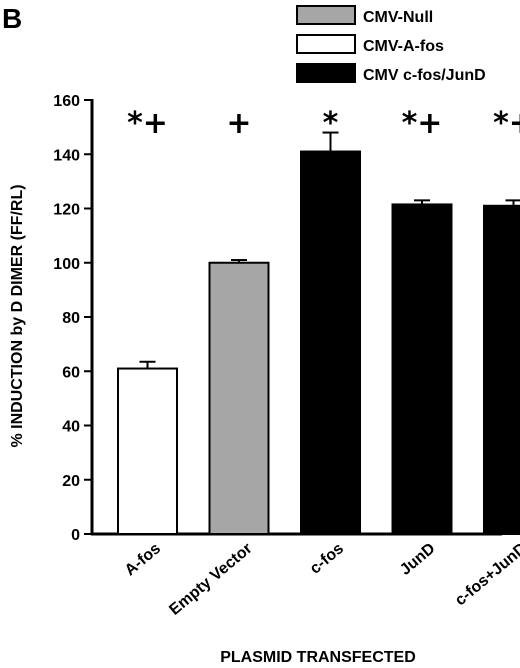 This screenshot has width=520, height=668. I want to click on legend-entry-label: CMV-Null, so click(398, 17).